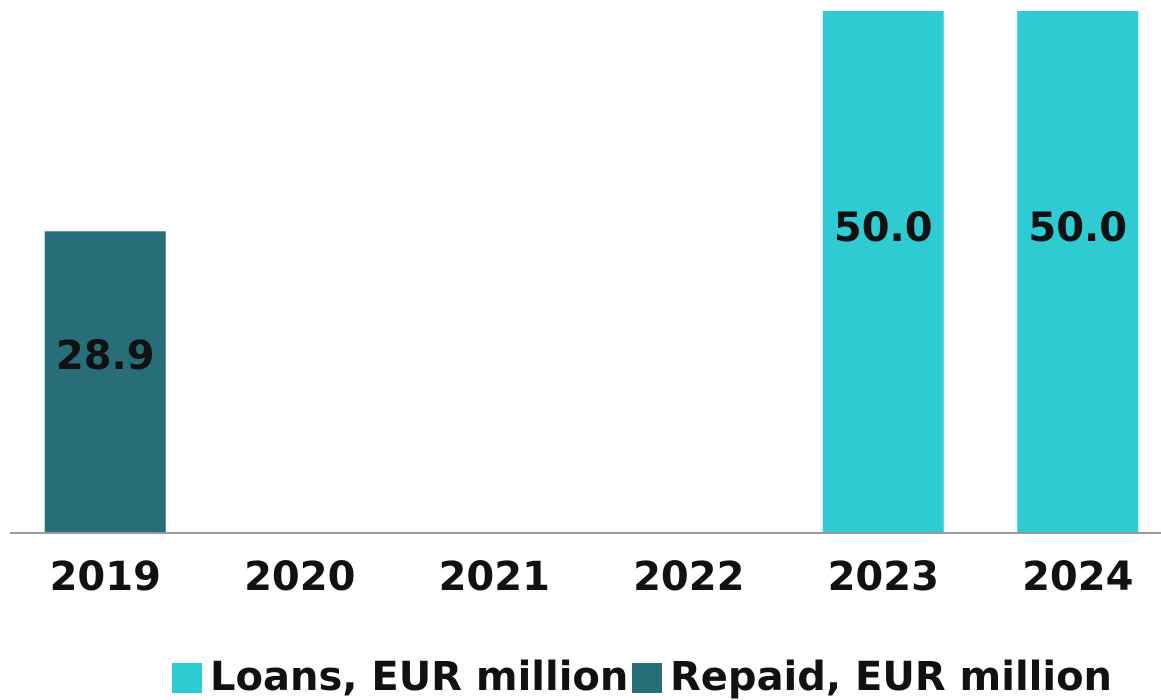  Describe the element at coordinates (299, 577) in the screenshot. I see `x-tick-label: 2020` at that location.